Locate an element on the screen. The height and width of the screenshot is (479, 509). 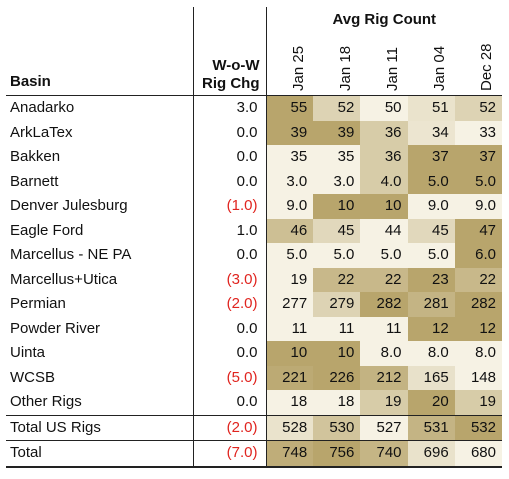
basin-name-cell: WCSB is located at coordinates (100, 377).